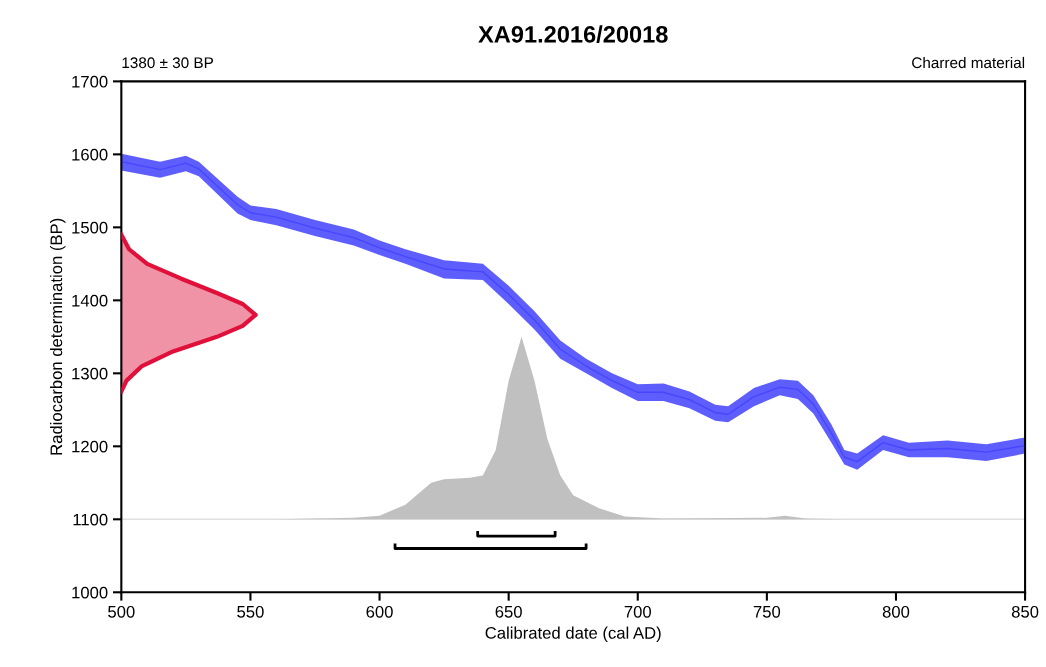 The height and width of the screenshot is (667, 1046). Describe the element at coordinates (90, 300) in the screenshot. I see `y-tick-label: 1400` at that location.